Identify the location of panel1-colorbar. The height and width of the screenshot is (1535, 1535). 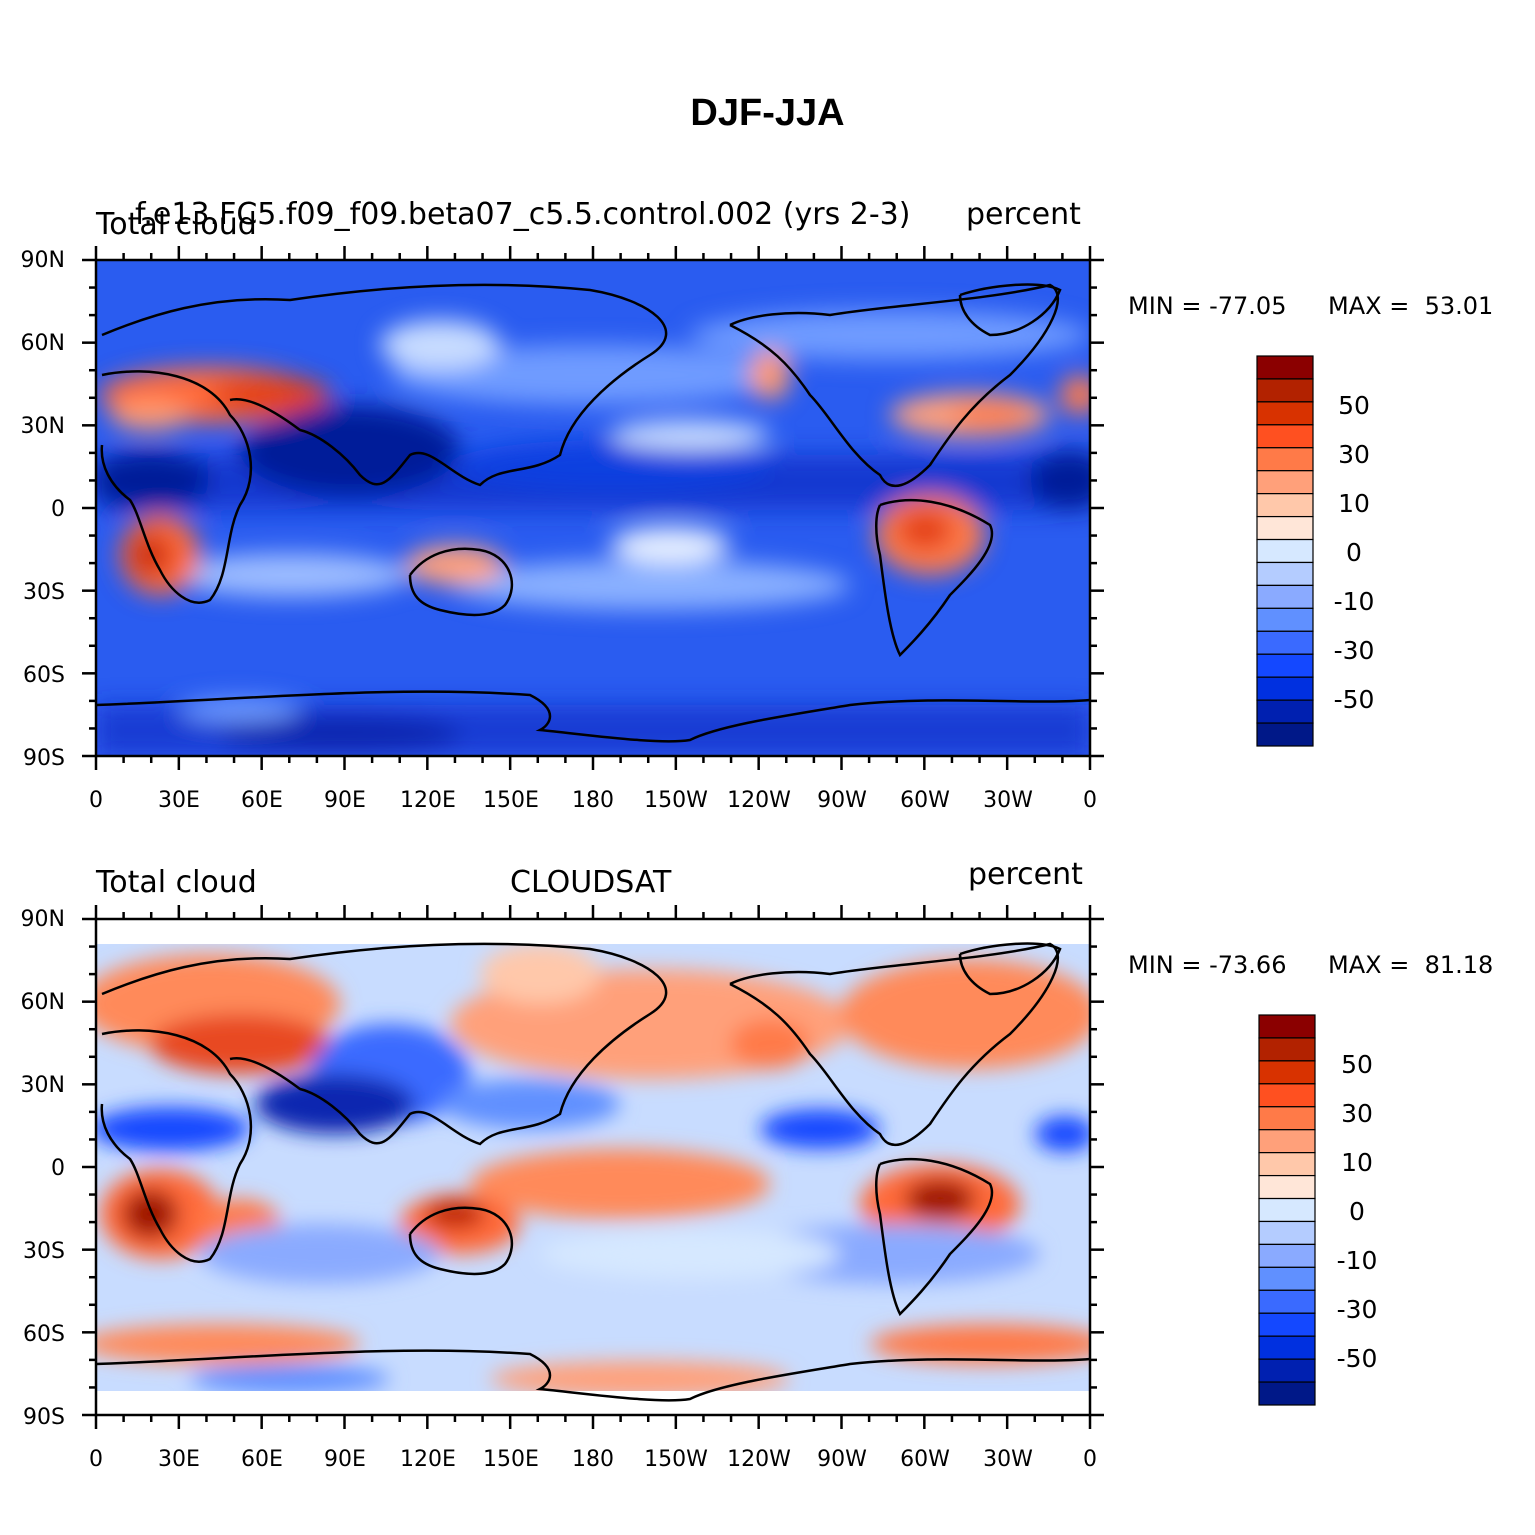
(1285, 551).